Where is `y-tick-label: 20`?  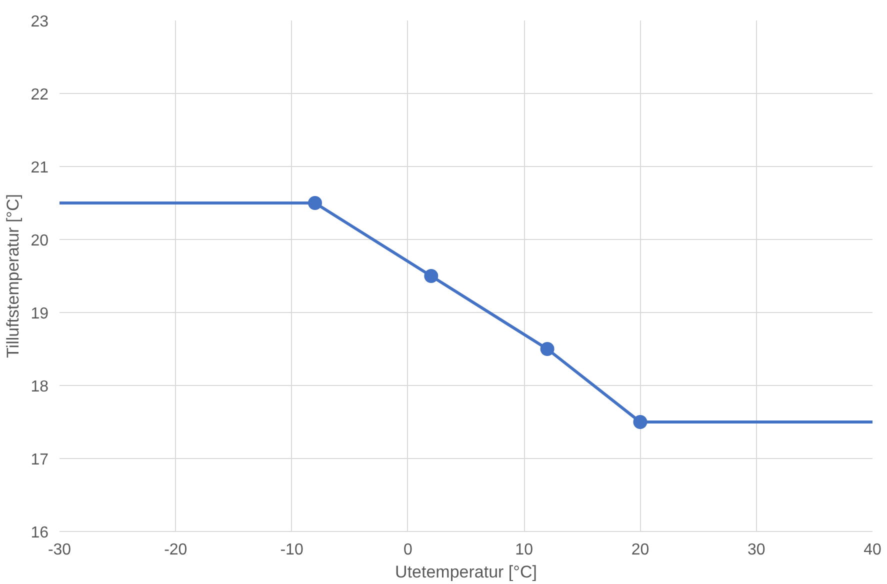
y-tick-label: 20 is located at coordinates (39, 241).